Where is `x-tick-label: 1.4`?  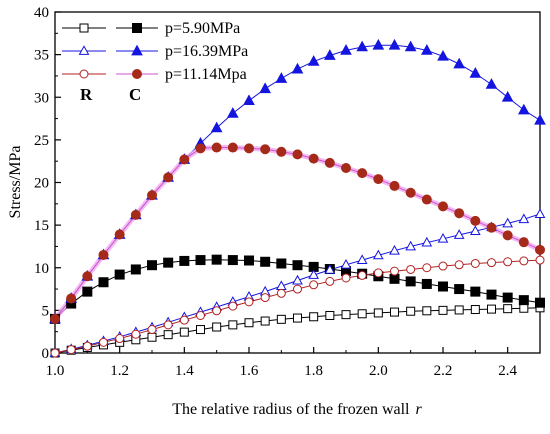 x-tick-label: 1.4 is located at coordinates (184, 371).